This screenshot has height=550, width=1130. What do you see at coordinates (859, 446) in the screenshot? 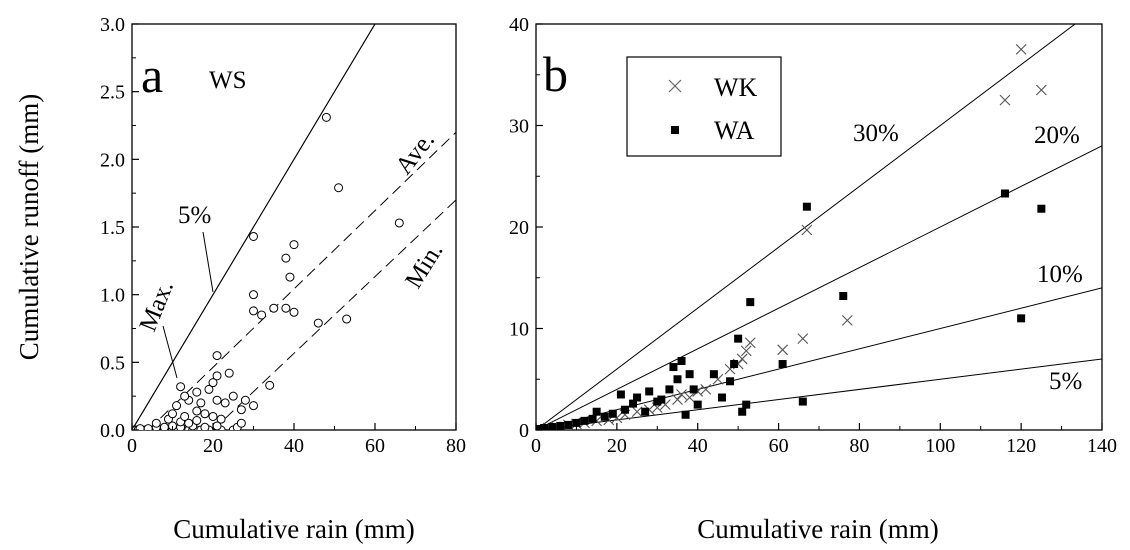
I see `b-x-tick-label: 80` at bounding box center [859, 446].